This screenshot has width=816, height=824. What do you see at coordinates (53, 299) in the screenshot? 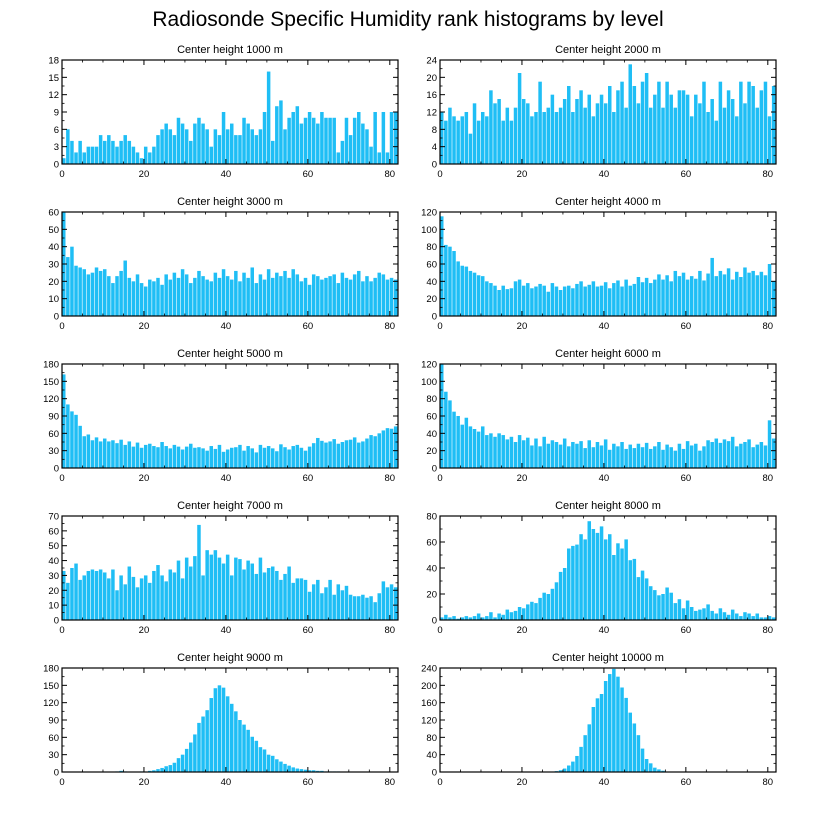
I see `y-tick-label: 10` at bounding box center [53, 299].